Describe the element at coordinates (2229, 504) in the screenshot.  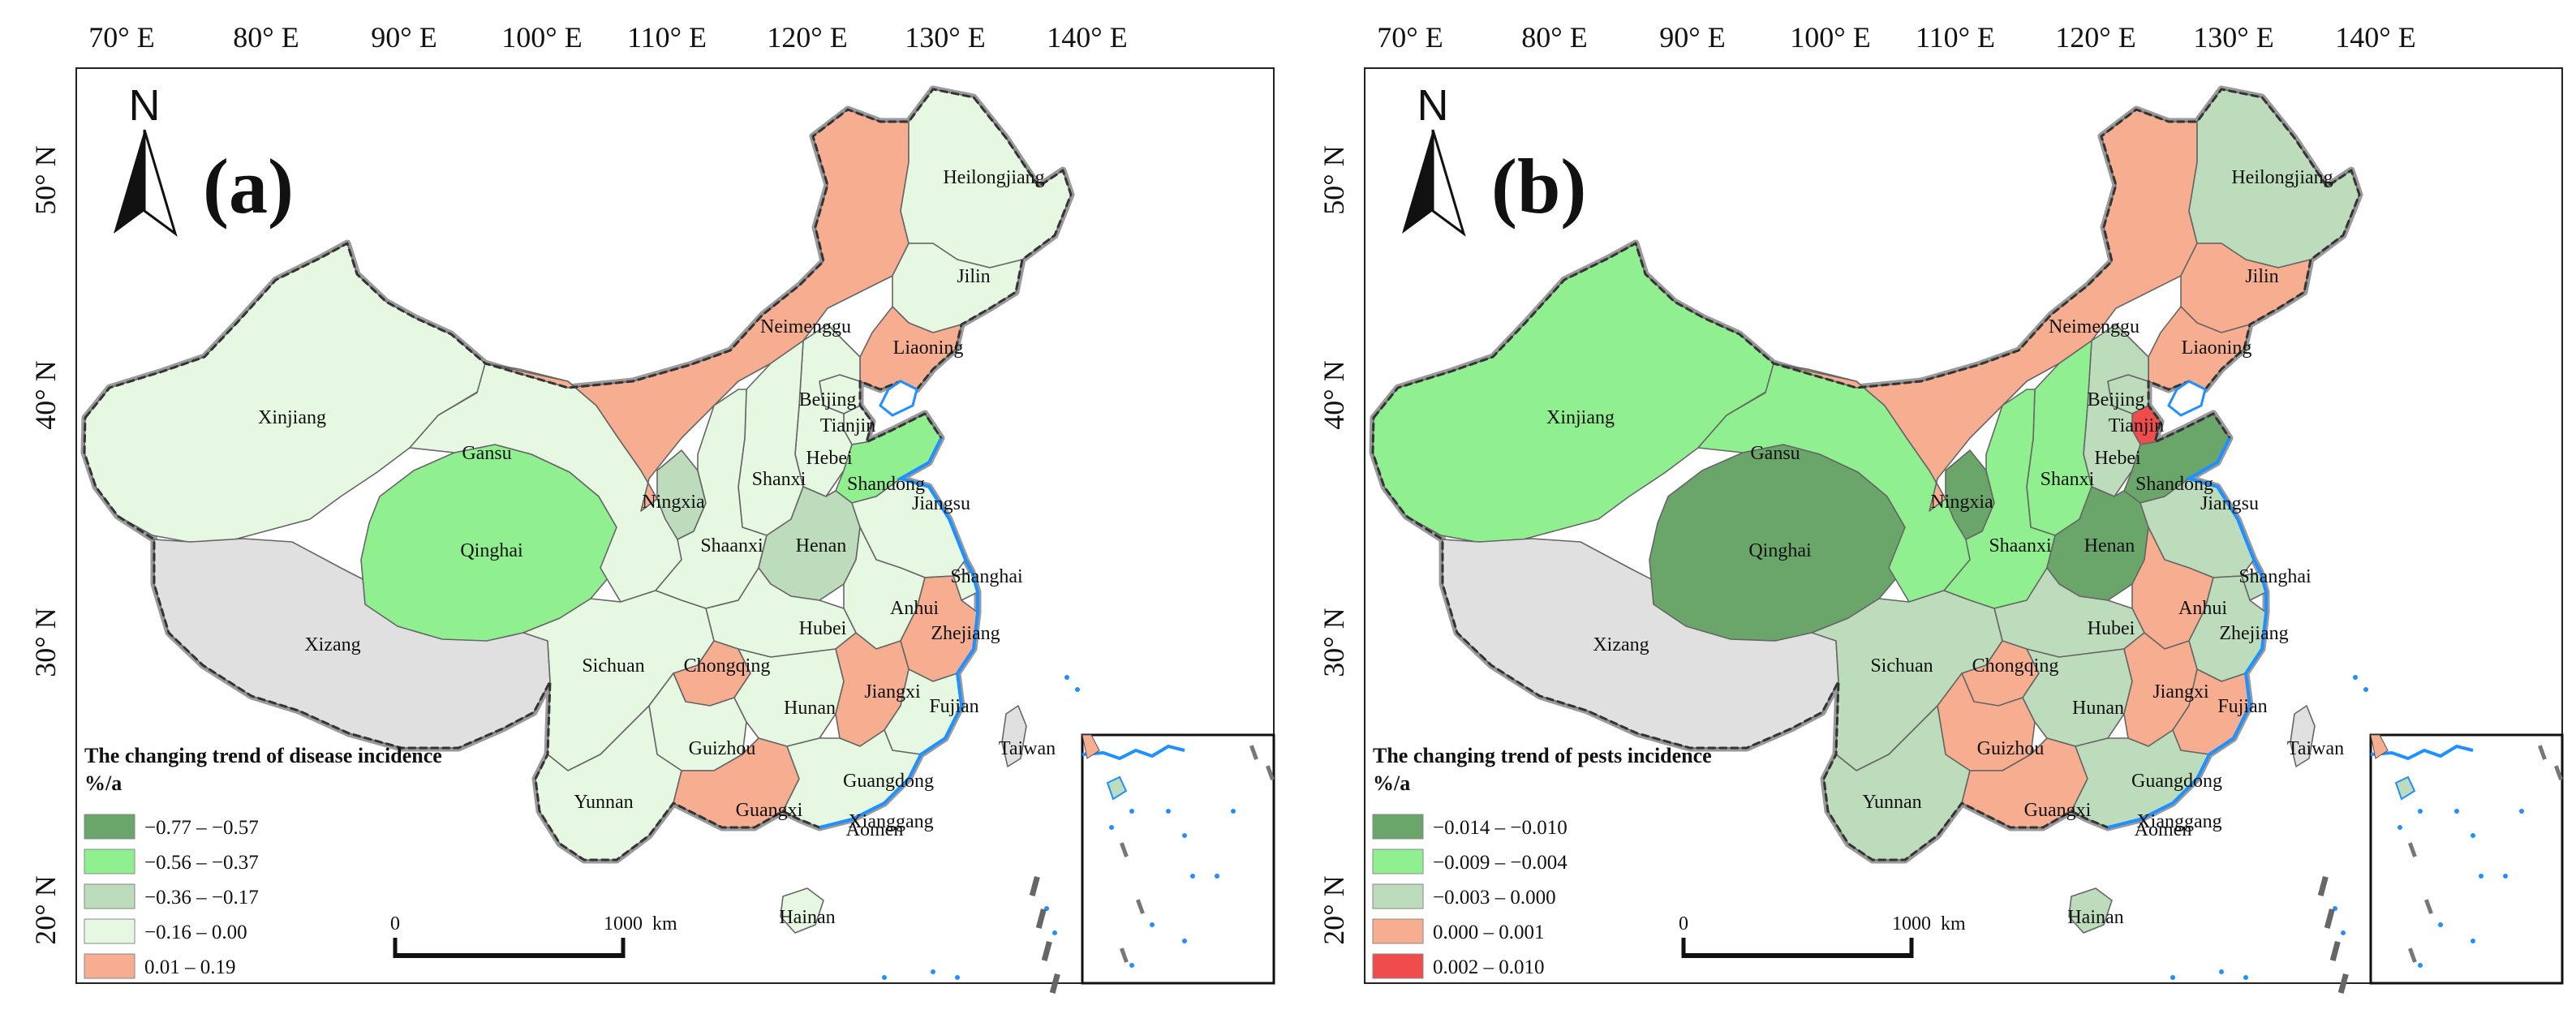
I see `province-label-jiangsu: Jiangsu` at that location.